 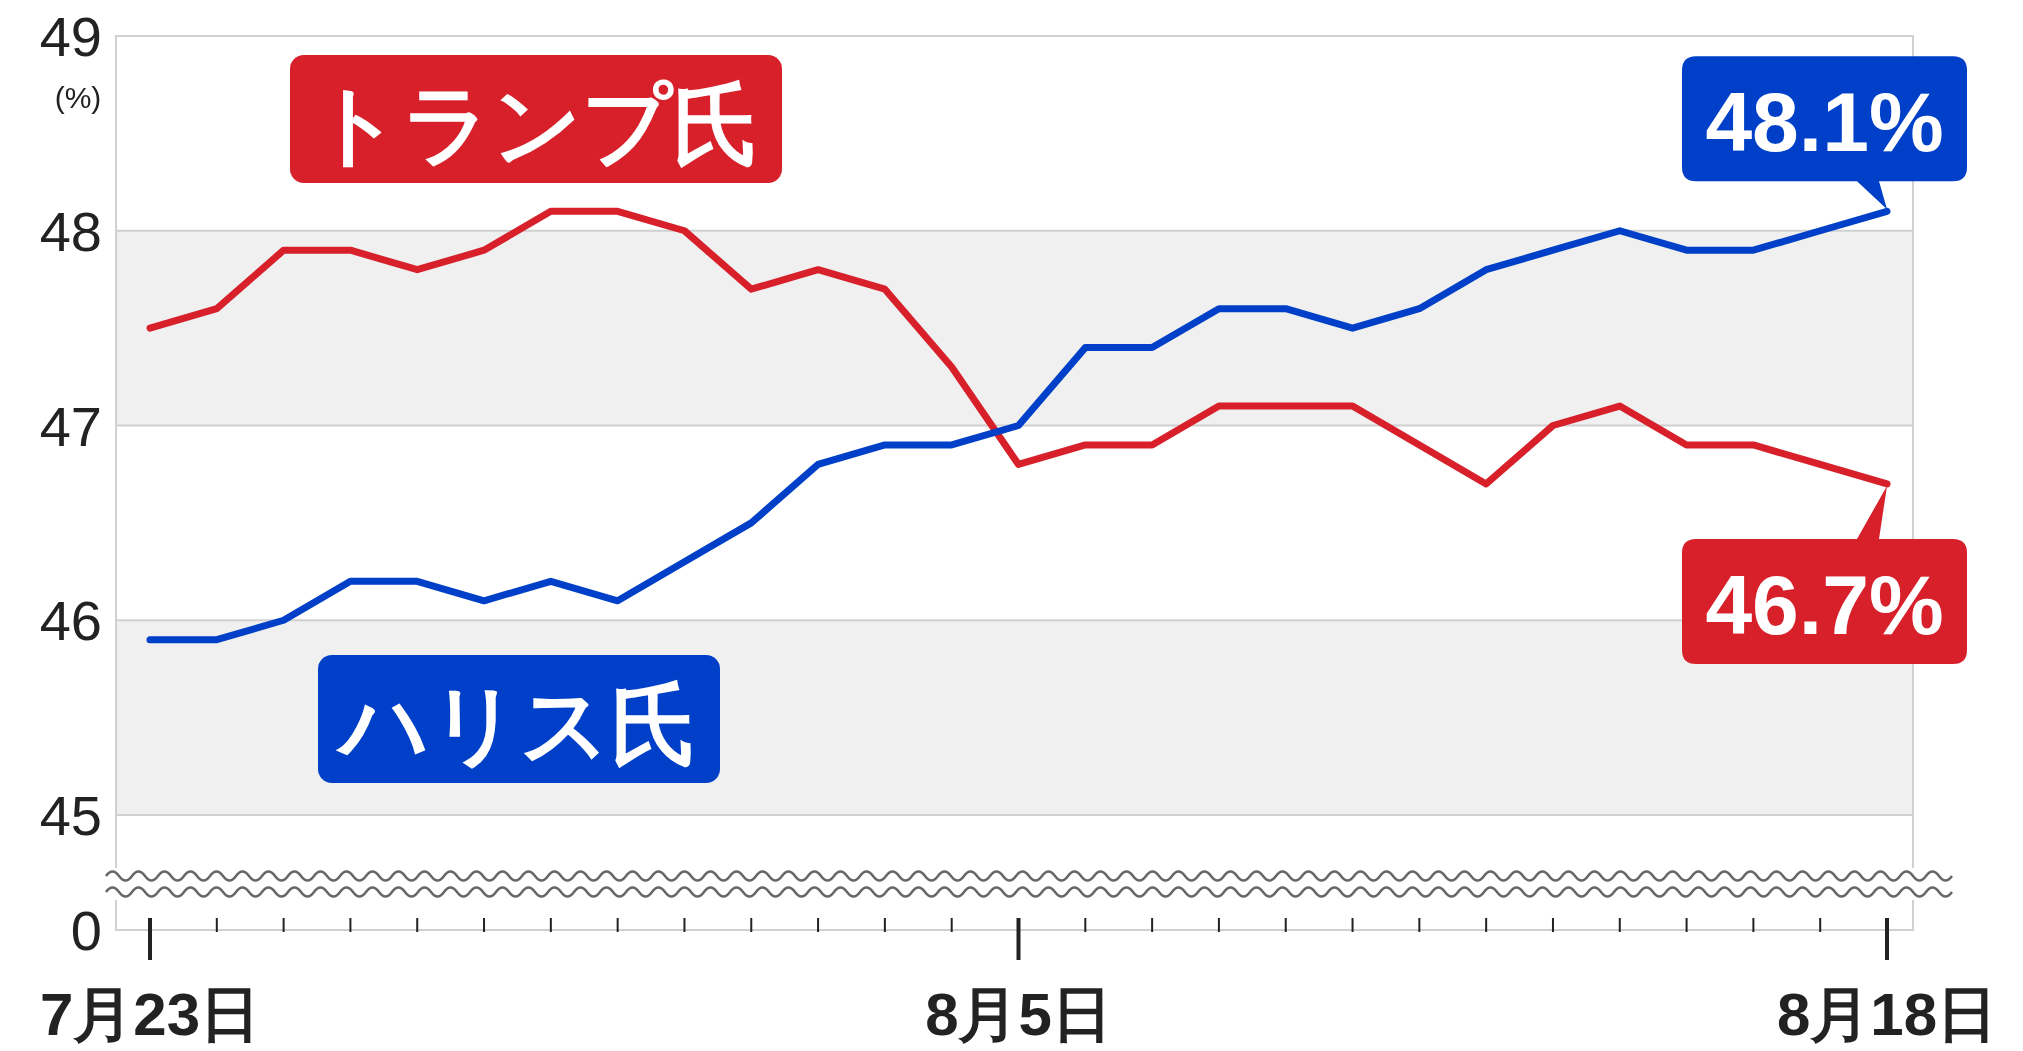 I want to click on x-tick-label: 8月18日, so click(x=1887, y=1014).